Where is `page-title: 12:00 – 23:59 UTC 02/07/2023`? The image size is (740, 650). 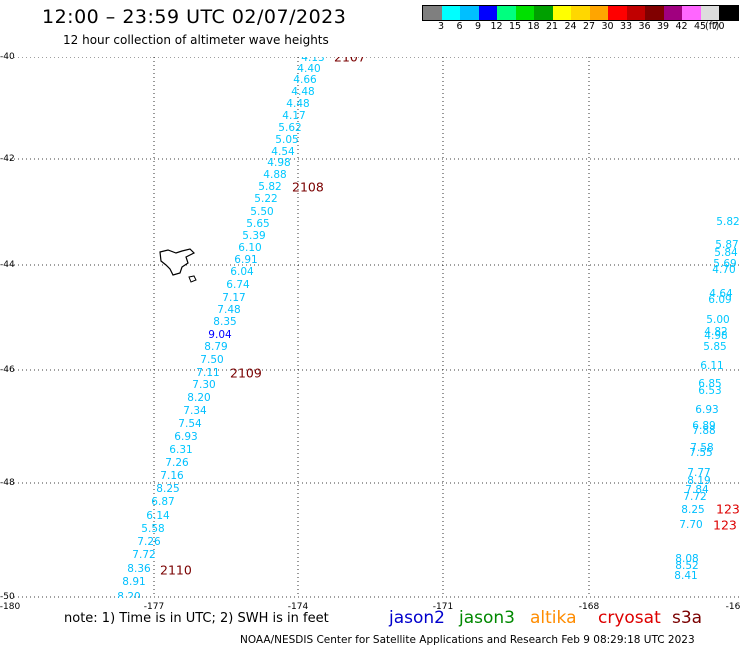 page-title: 12:00 – 23:59 UTC 02/07/2023 is located at coordinates (194, 17).